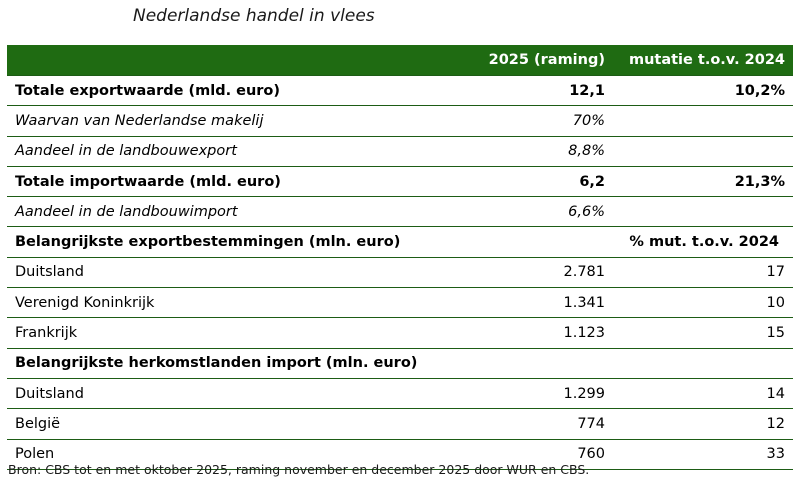  Describe the element at coordinates (703, 242) in the screenshot. I see `section-change-header: % mut. t.o.v. 2024` at that location.